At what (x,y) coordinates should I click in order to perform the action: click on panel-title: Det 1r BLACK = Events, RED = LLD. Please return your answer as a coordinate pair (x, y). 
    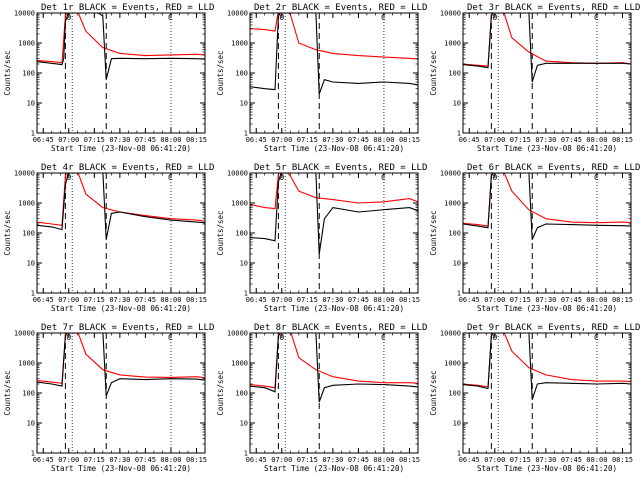
    Looking at the image, I should click on (127, 8).